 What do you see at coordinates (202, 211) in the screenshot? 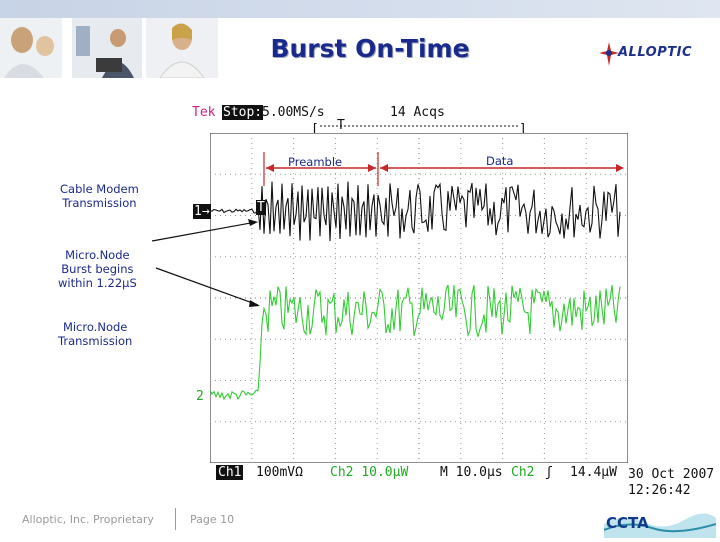
I see `ch1-marker: 1→` at bounding box center [202, 211].